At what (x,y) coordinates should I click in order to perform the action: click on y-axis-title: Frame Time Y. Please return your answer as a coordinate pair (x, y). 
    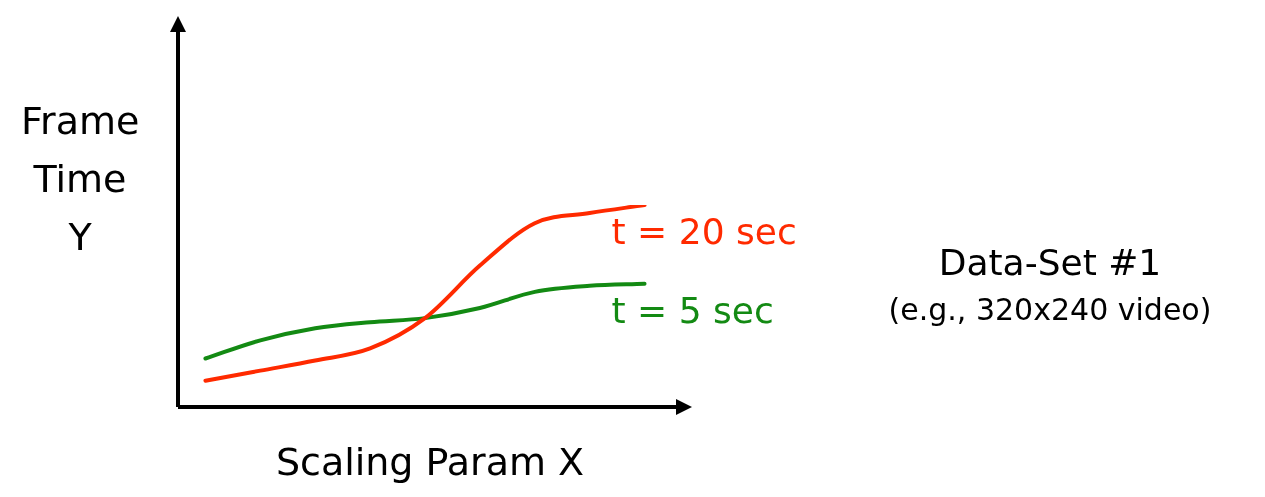
    Looking at the image, I should click on (80, 179).